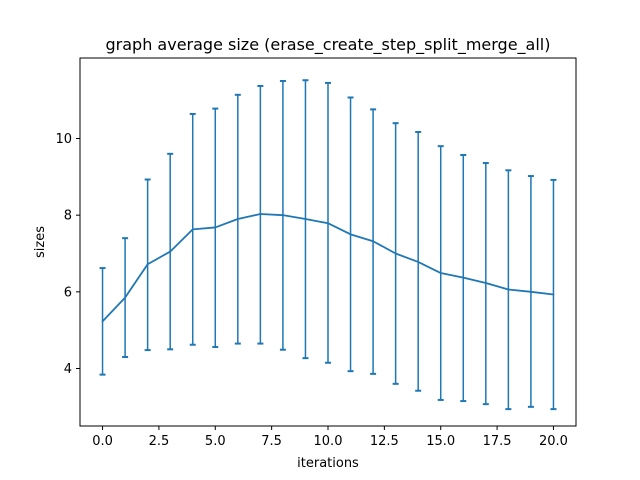 Image resolution: width=640 pixels, height=480 pixels. I want to click on y-tick-label: 10, so click(63, 139).